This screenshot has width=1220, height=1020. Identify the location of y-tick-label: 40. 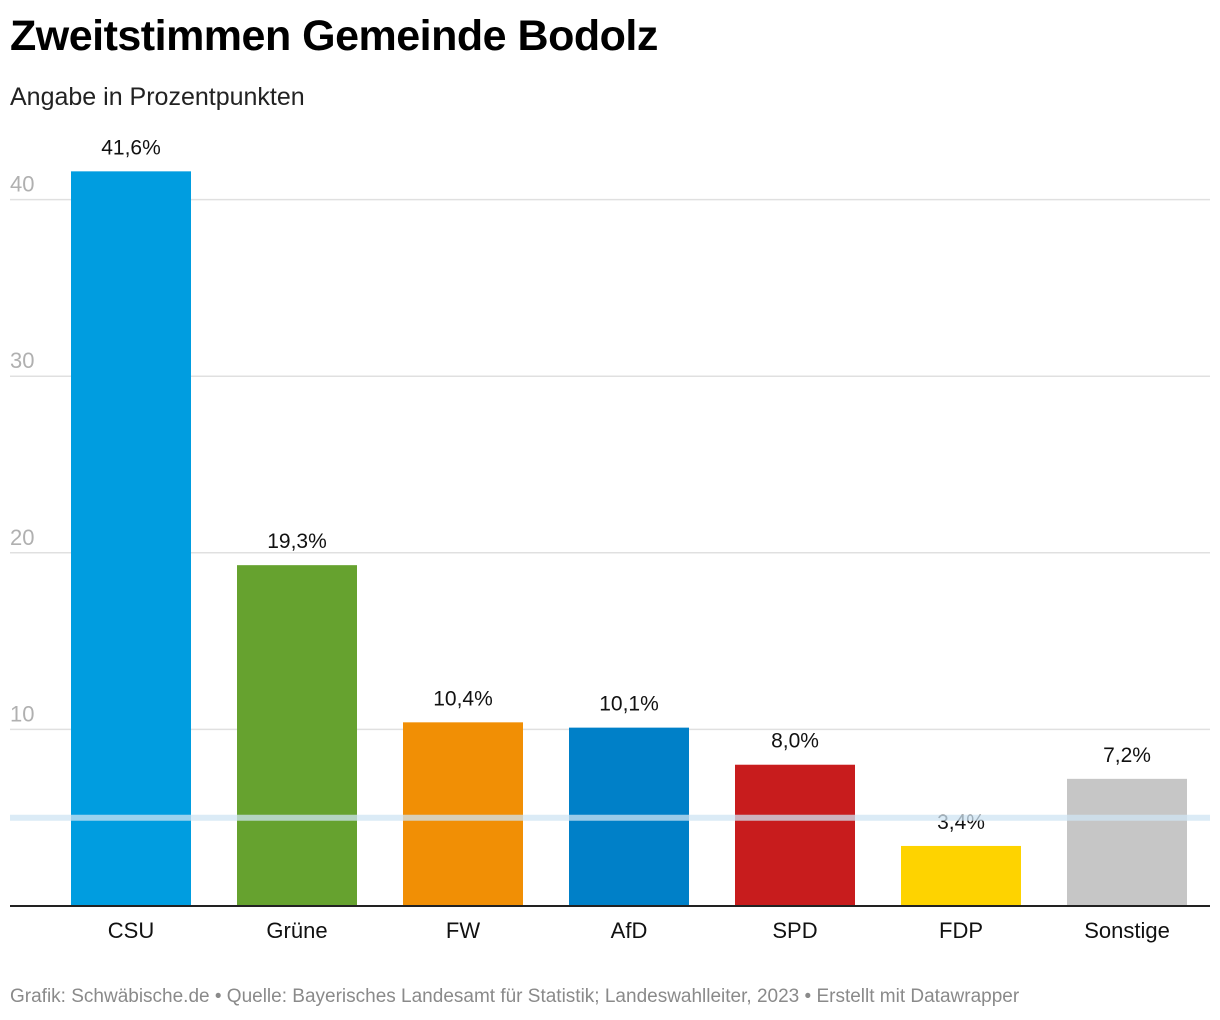
(22, 184).